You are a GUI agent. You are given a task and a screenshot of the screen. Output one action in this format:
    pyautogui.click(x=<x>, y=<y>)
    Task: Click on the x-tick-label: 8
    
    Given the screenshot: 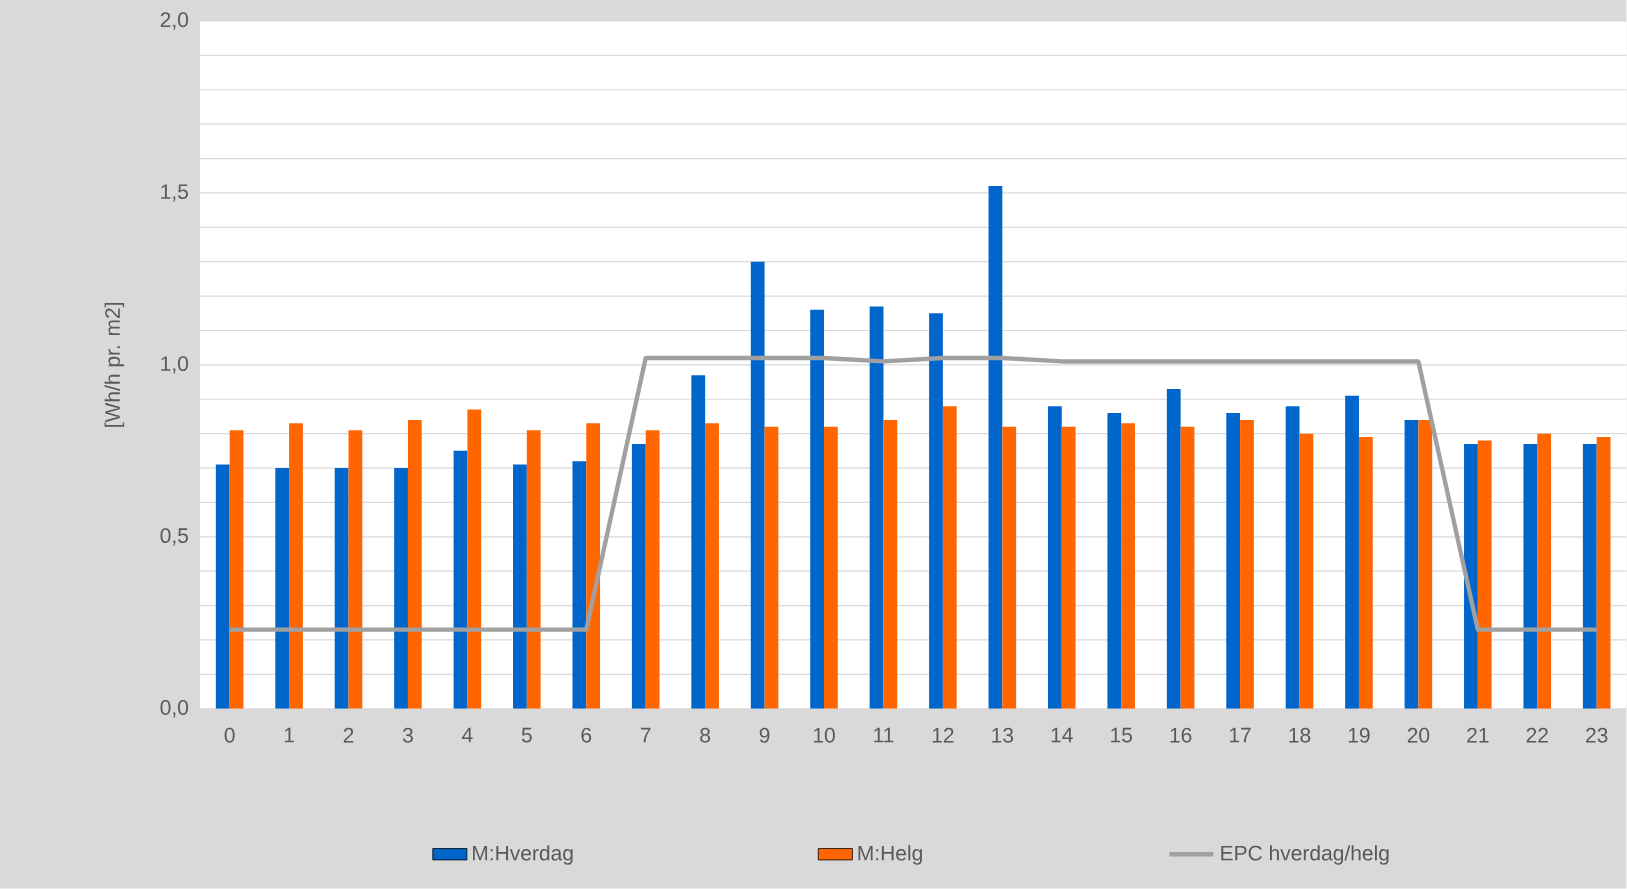 What is the action you would take?
    pyautogui.click(x=705, y=735)
    